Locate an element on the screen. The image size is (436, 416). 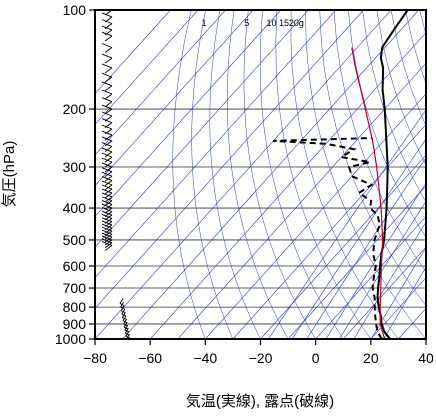
parcel-line is located at coordinates (368, 194).